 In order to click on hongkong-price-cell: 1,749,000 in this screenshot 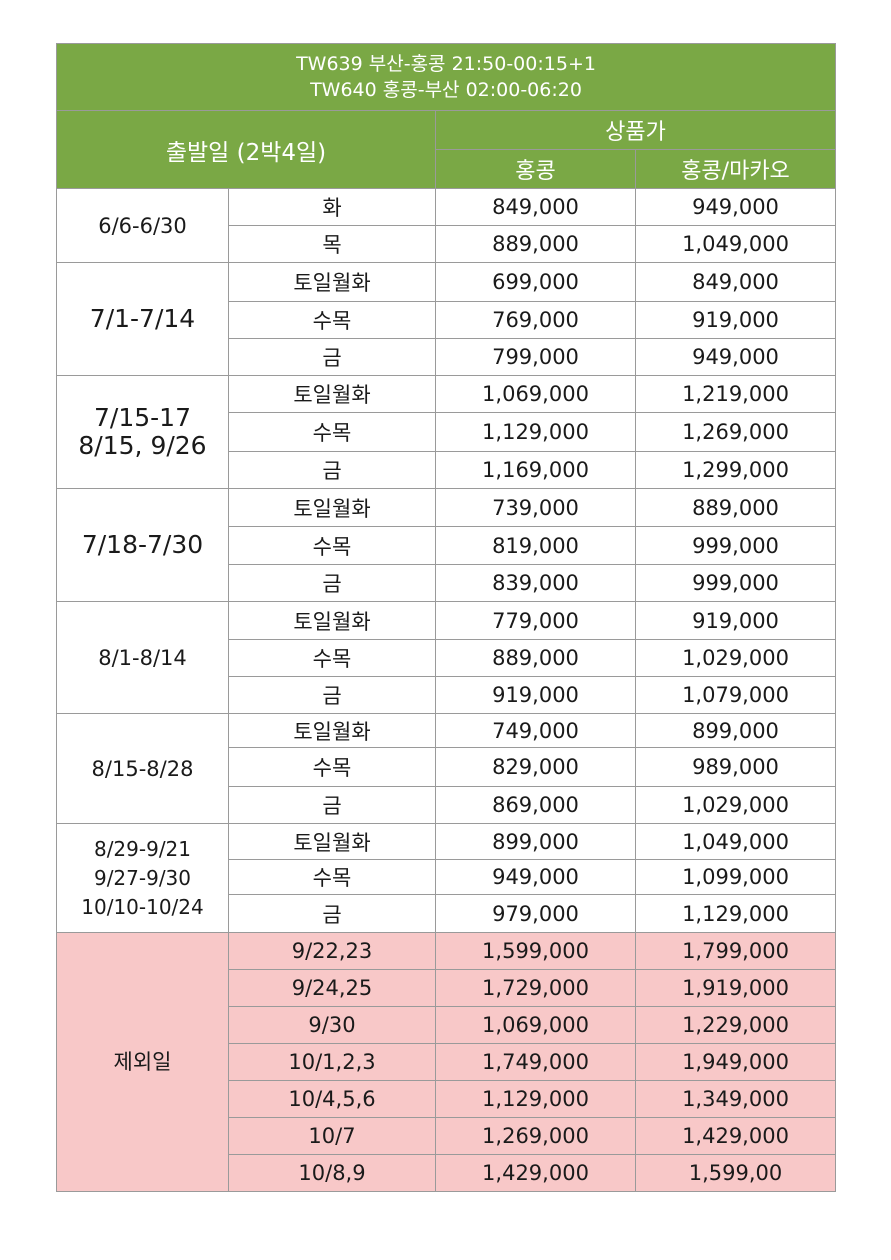, I will do `click(535, 1062)`.